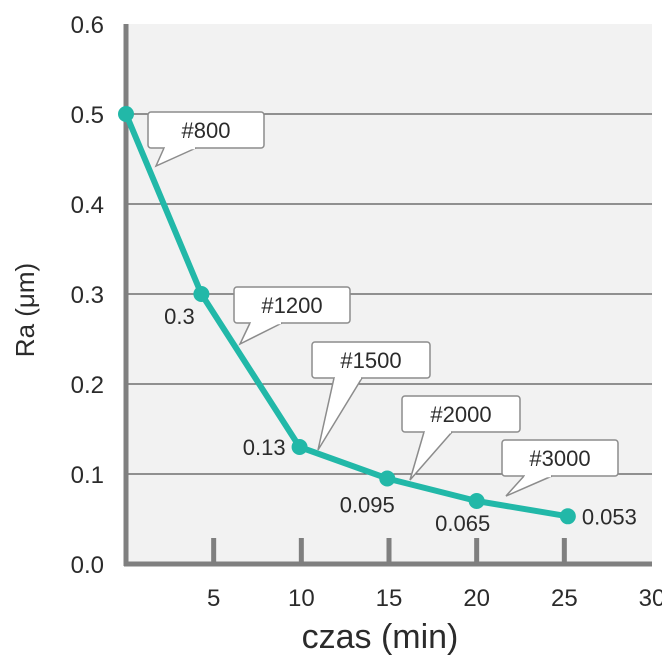 This screenshot has width=662, height=657. I want to click on data-label-2: 0.13, so click(264, 447).